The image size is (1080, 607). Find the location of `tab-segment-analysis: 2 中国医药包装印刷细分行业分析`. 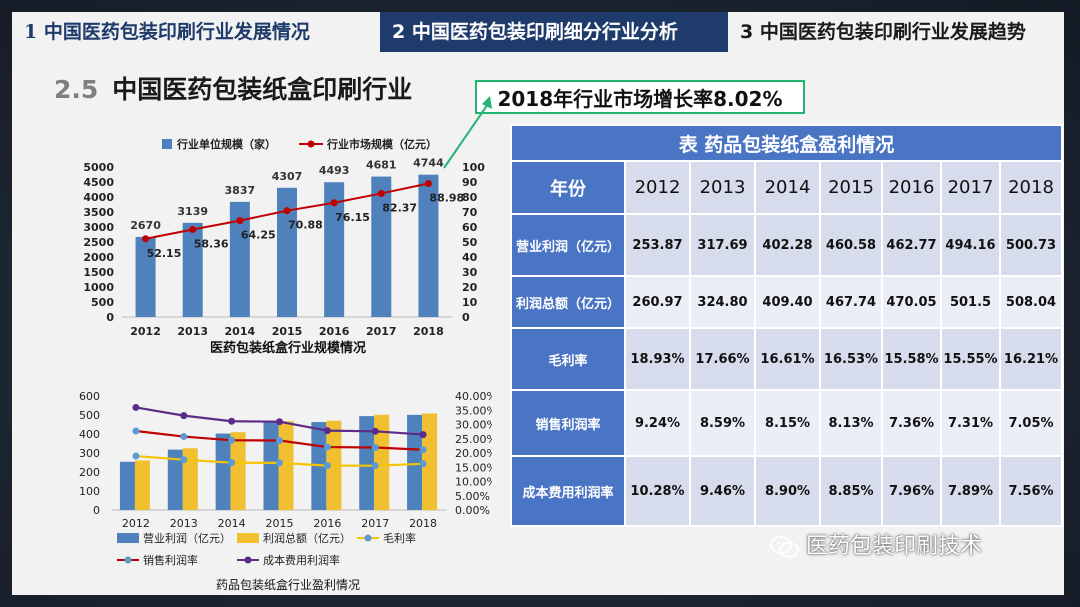

tab-segment-analysis: 2 中国医药包装印刷细分行业分析 is located at coordinates (554, 32).